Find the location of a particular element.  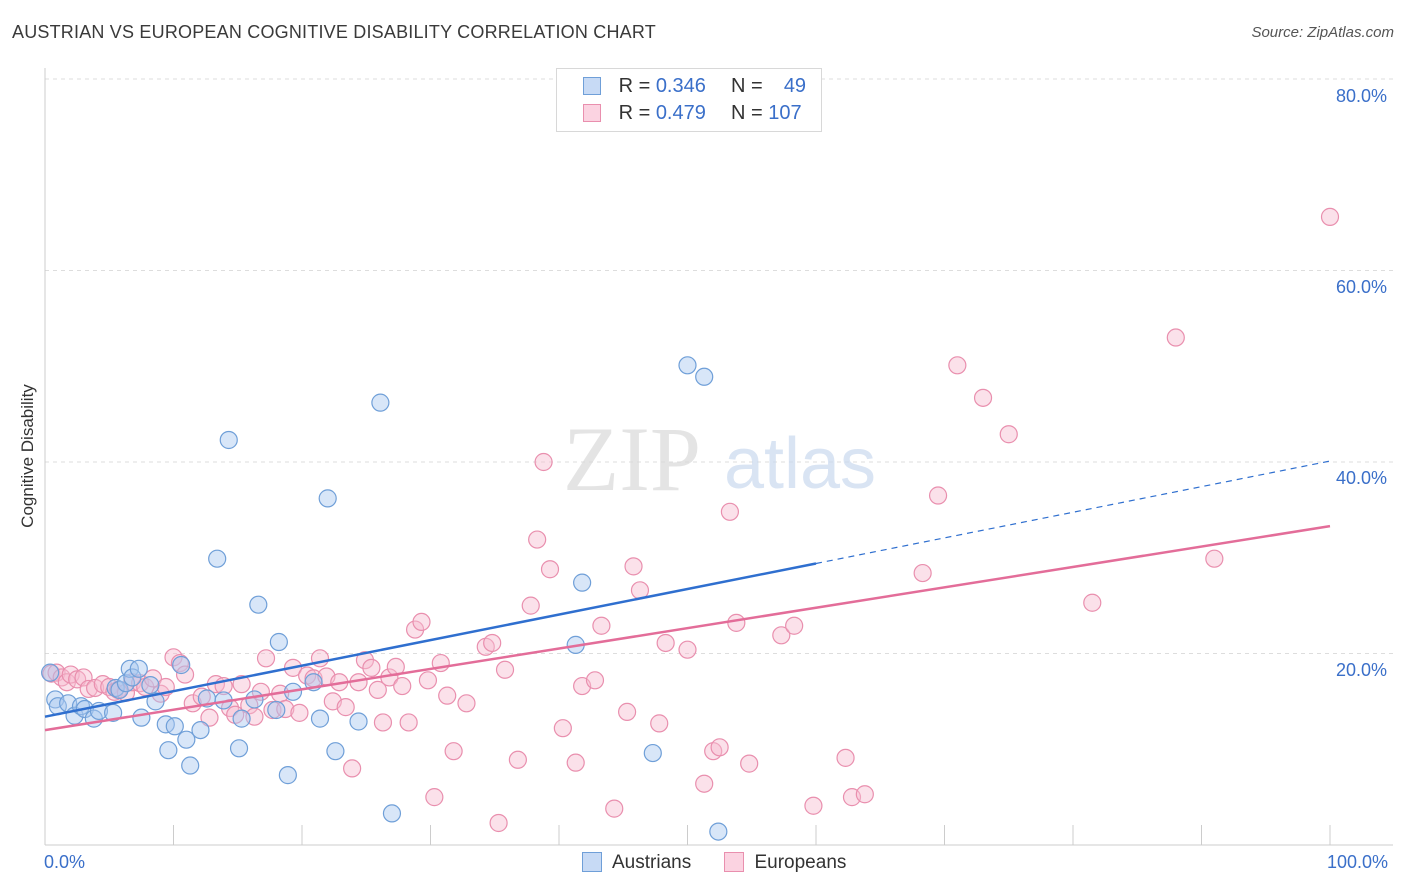

stats-legend-row-europeans: R = 0.479 N = 107 is located at coordinates (692, 113).